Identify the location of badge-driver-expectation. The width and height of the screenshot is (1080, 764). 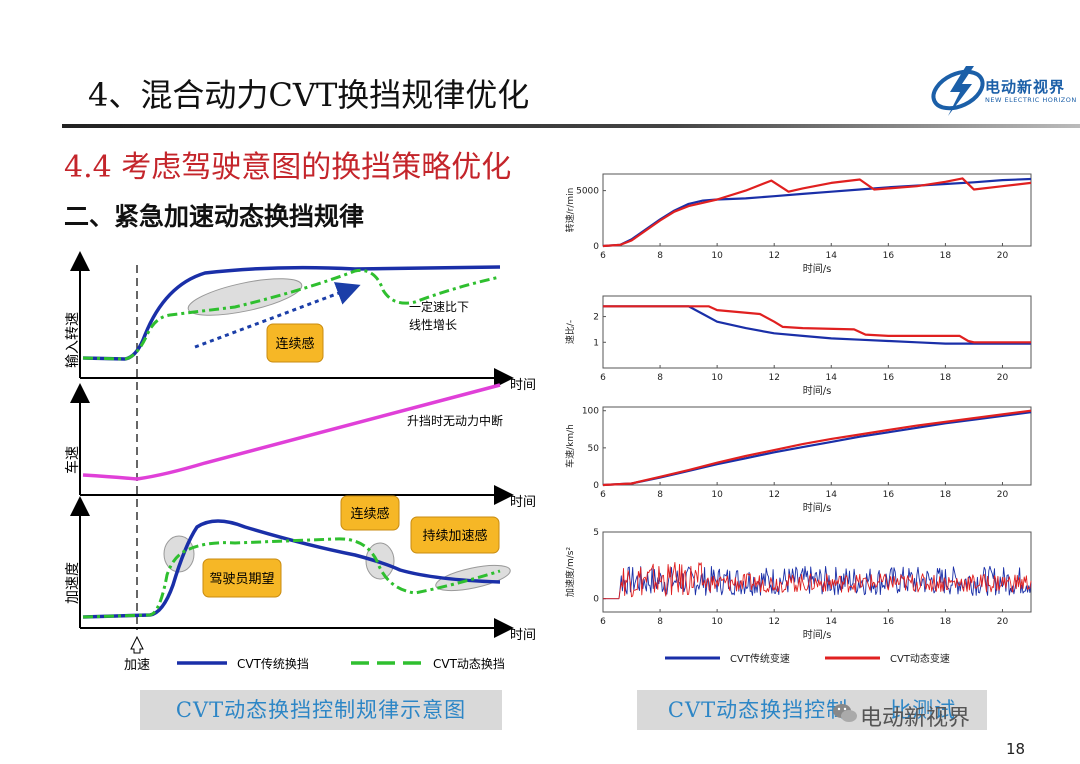
(242, 578).